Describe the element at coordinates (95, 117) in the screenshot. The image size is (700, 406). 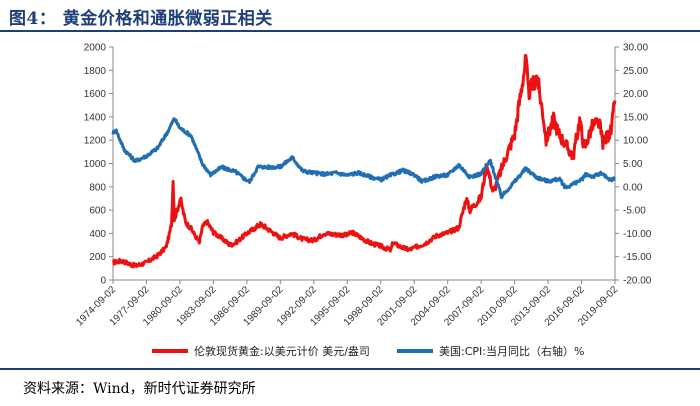
I see `left-tick-label: 1400` at that location.